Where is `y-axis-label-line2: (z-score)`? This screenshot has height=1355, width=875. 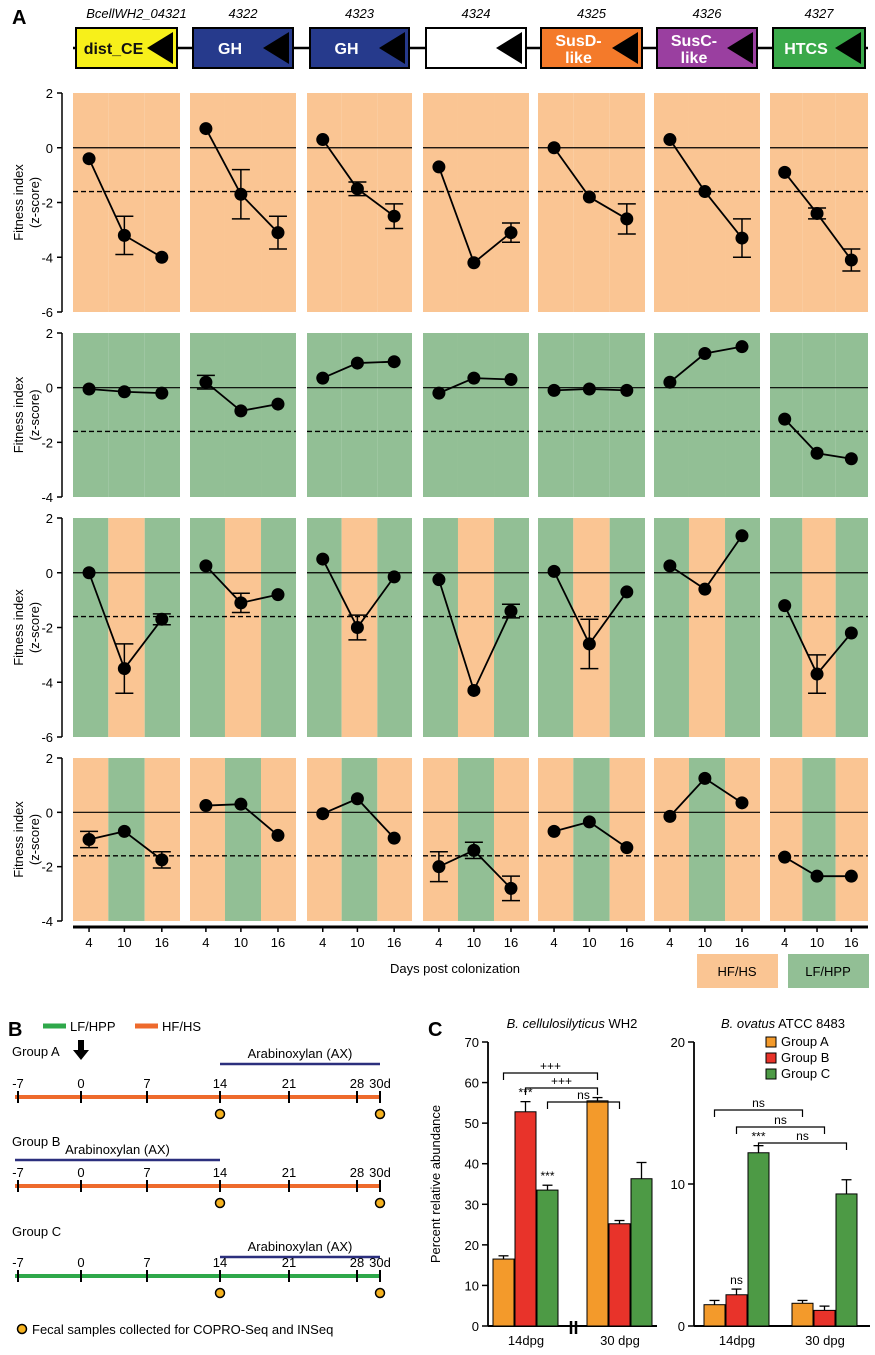
y-axis-label-line2: (z-score) is located at coordinates (34, 414).